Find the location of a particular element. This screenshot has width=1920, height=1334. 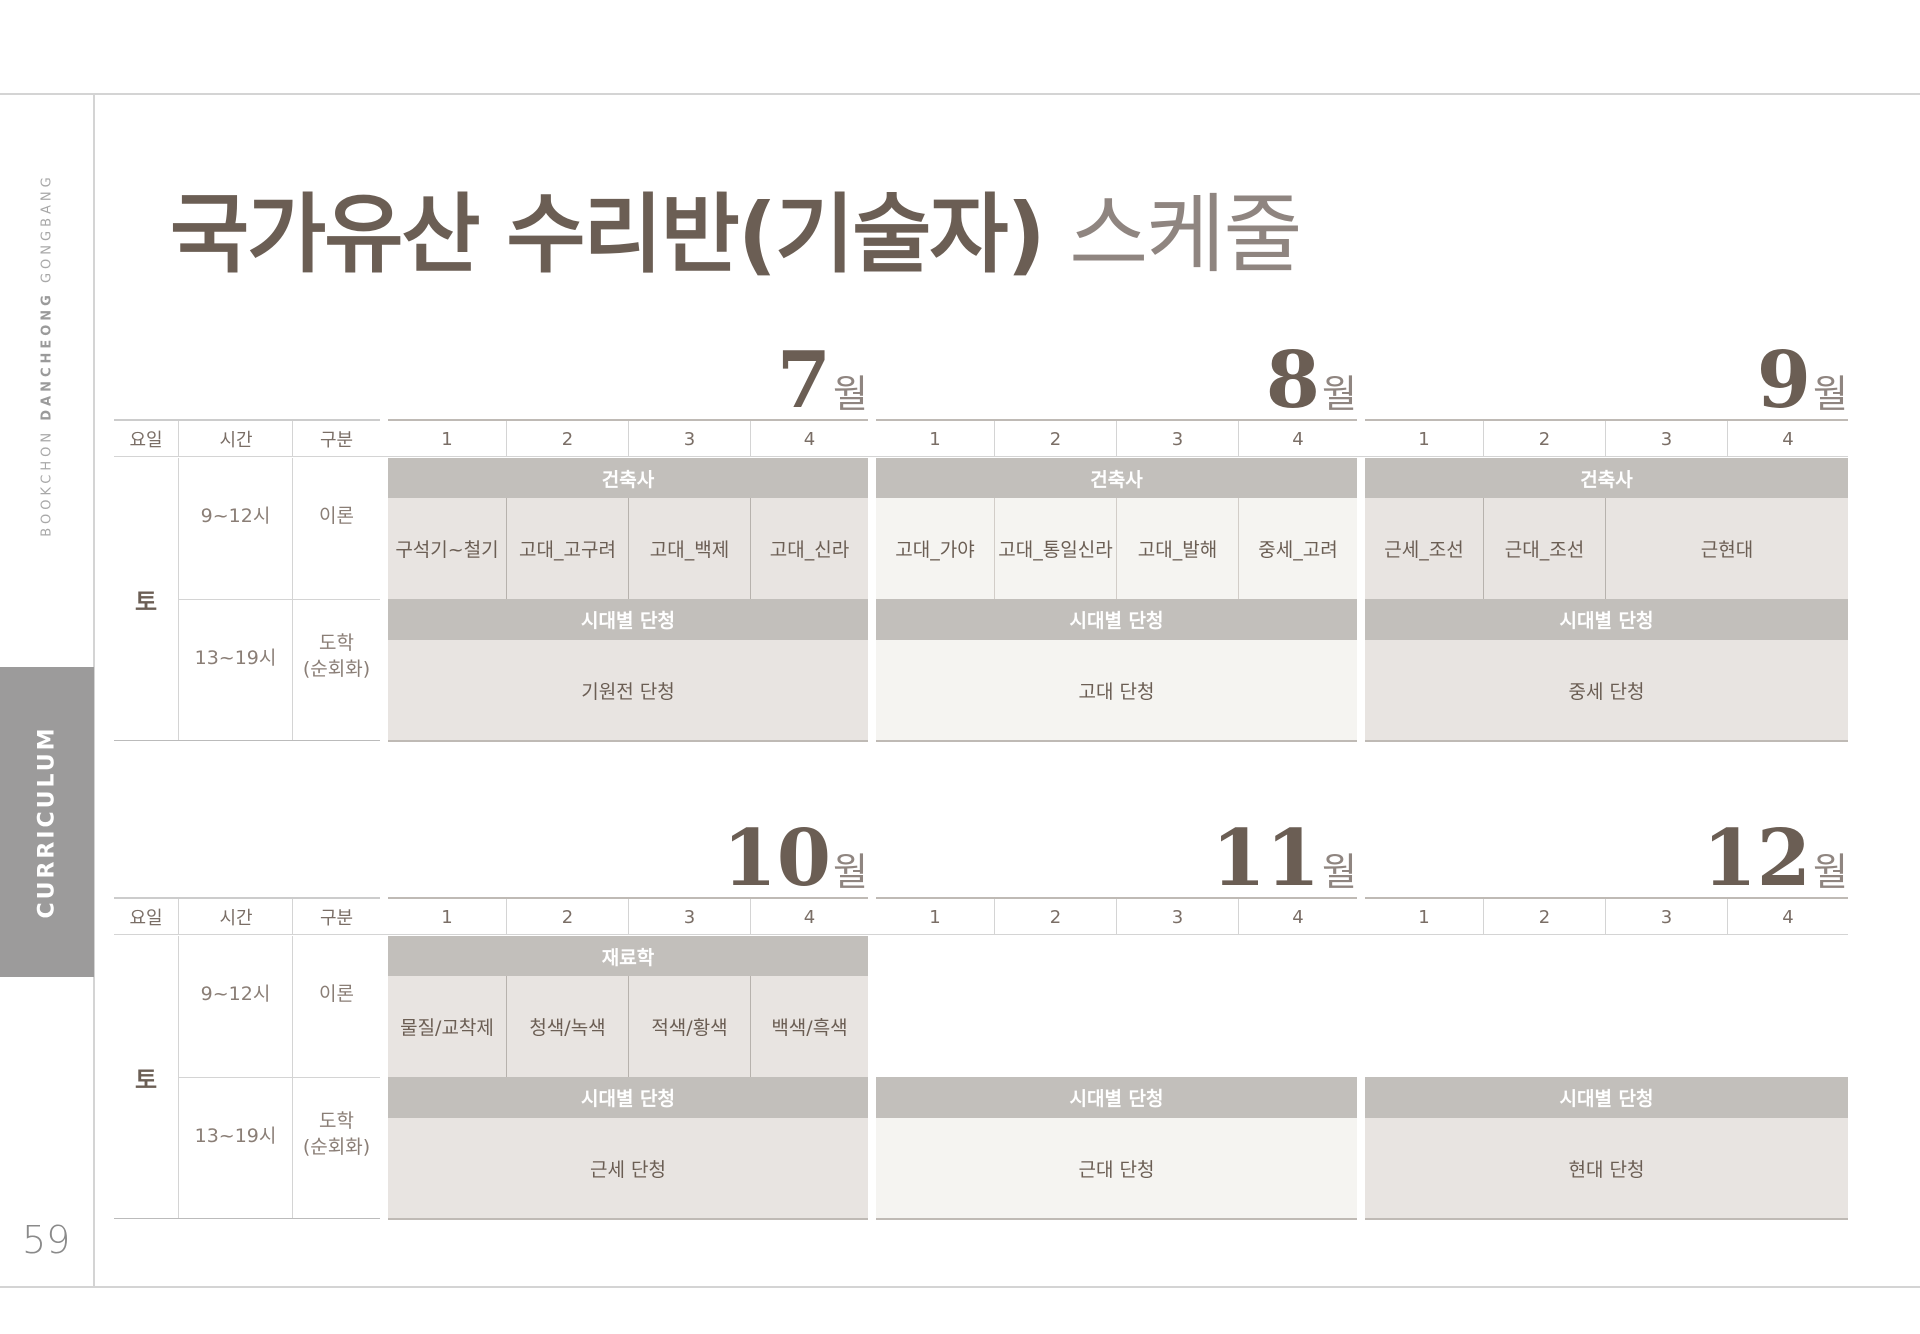

theory-cell: 청색/녹색 is located at coordinates (567, 1026).